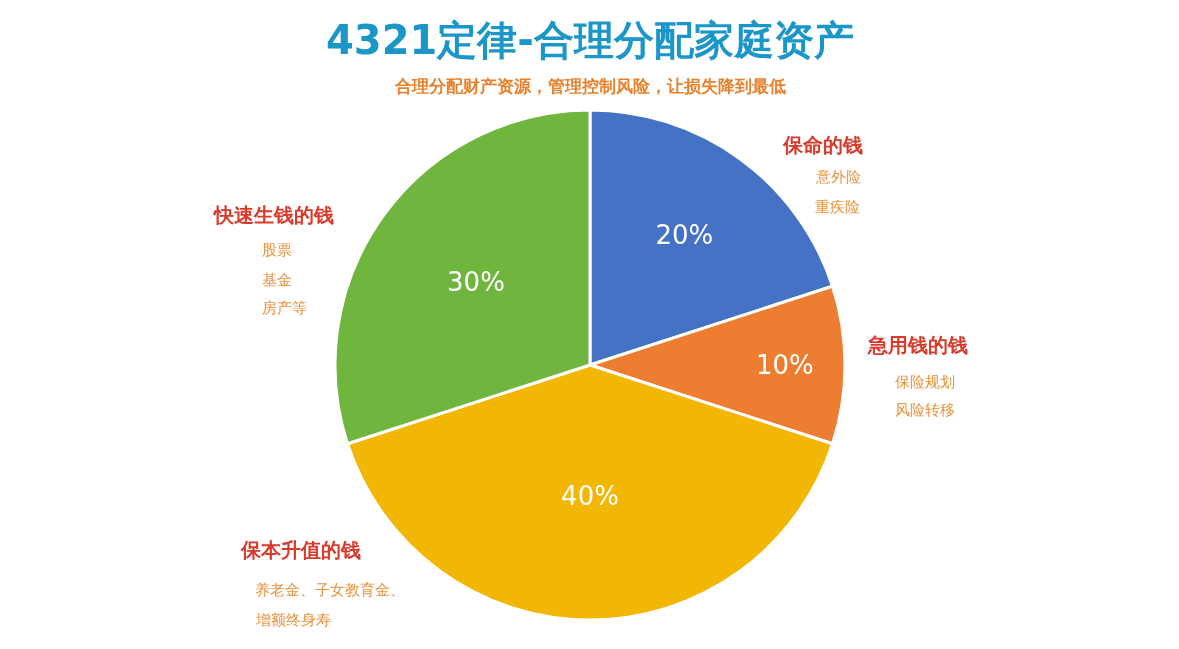  I want to click on text: 意外险, so click(838, 177).